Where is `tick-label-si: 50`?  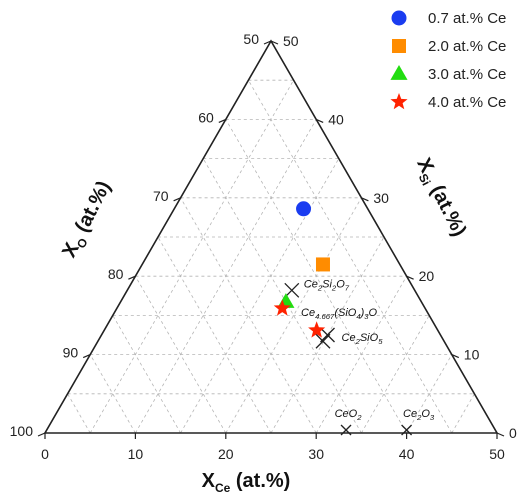 tick-label-si: 50 is located at coordinates (291, 41).